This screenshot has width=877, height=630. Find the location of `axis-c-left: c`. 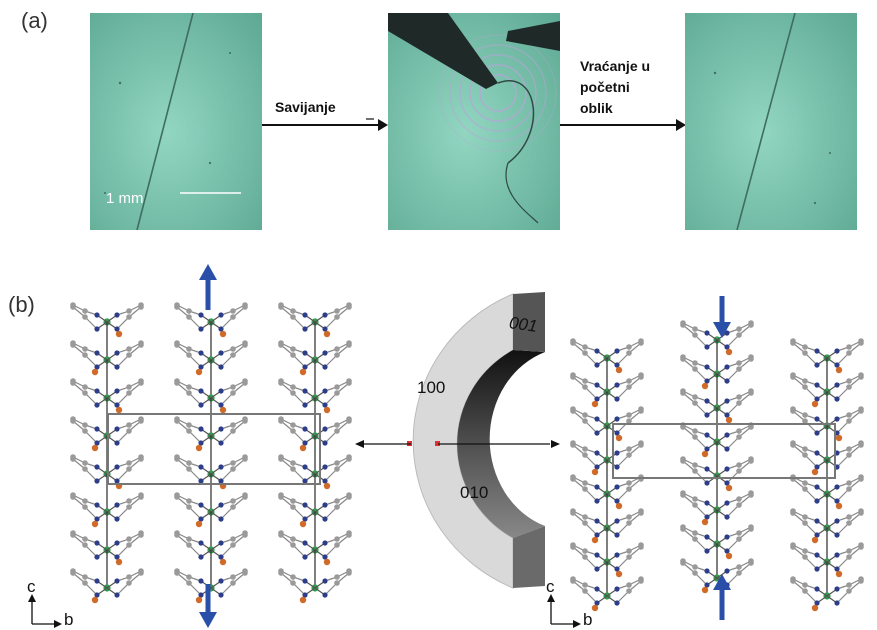

axis-c-left: c is located at coordinates (31, 586).